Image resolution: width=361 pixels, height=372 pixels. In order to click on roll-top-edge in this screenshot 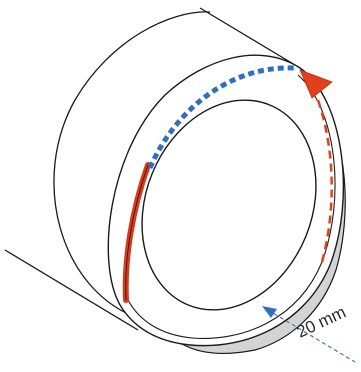, I will do `click(250, 38)`.